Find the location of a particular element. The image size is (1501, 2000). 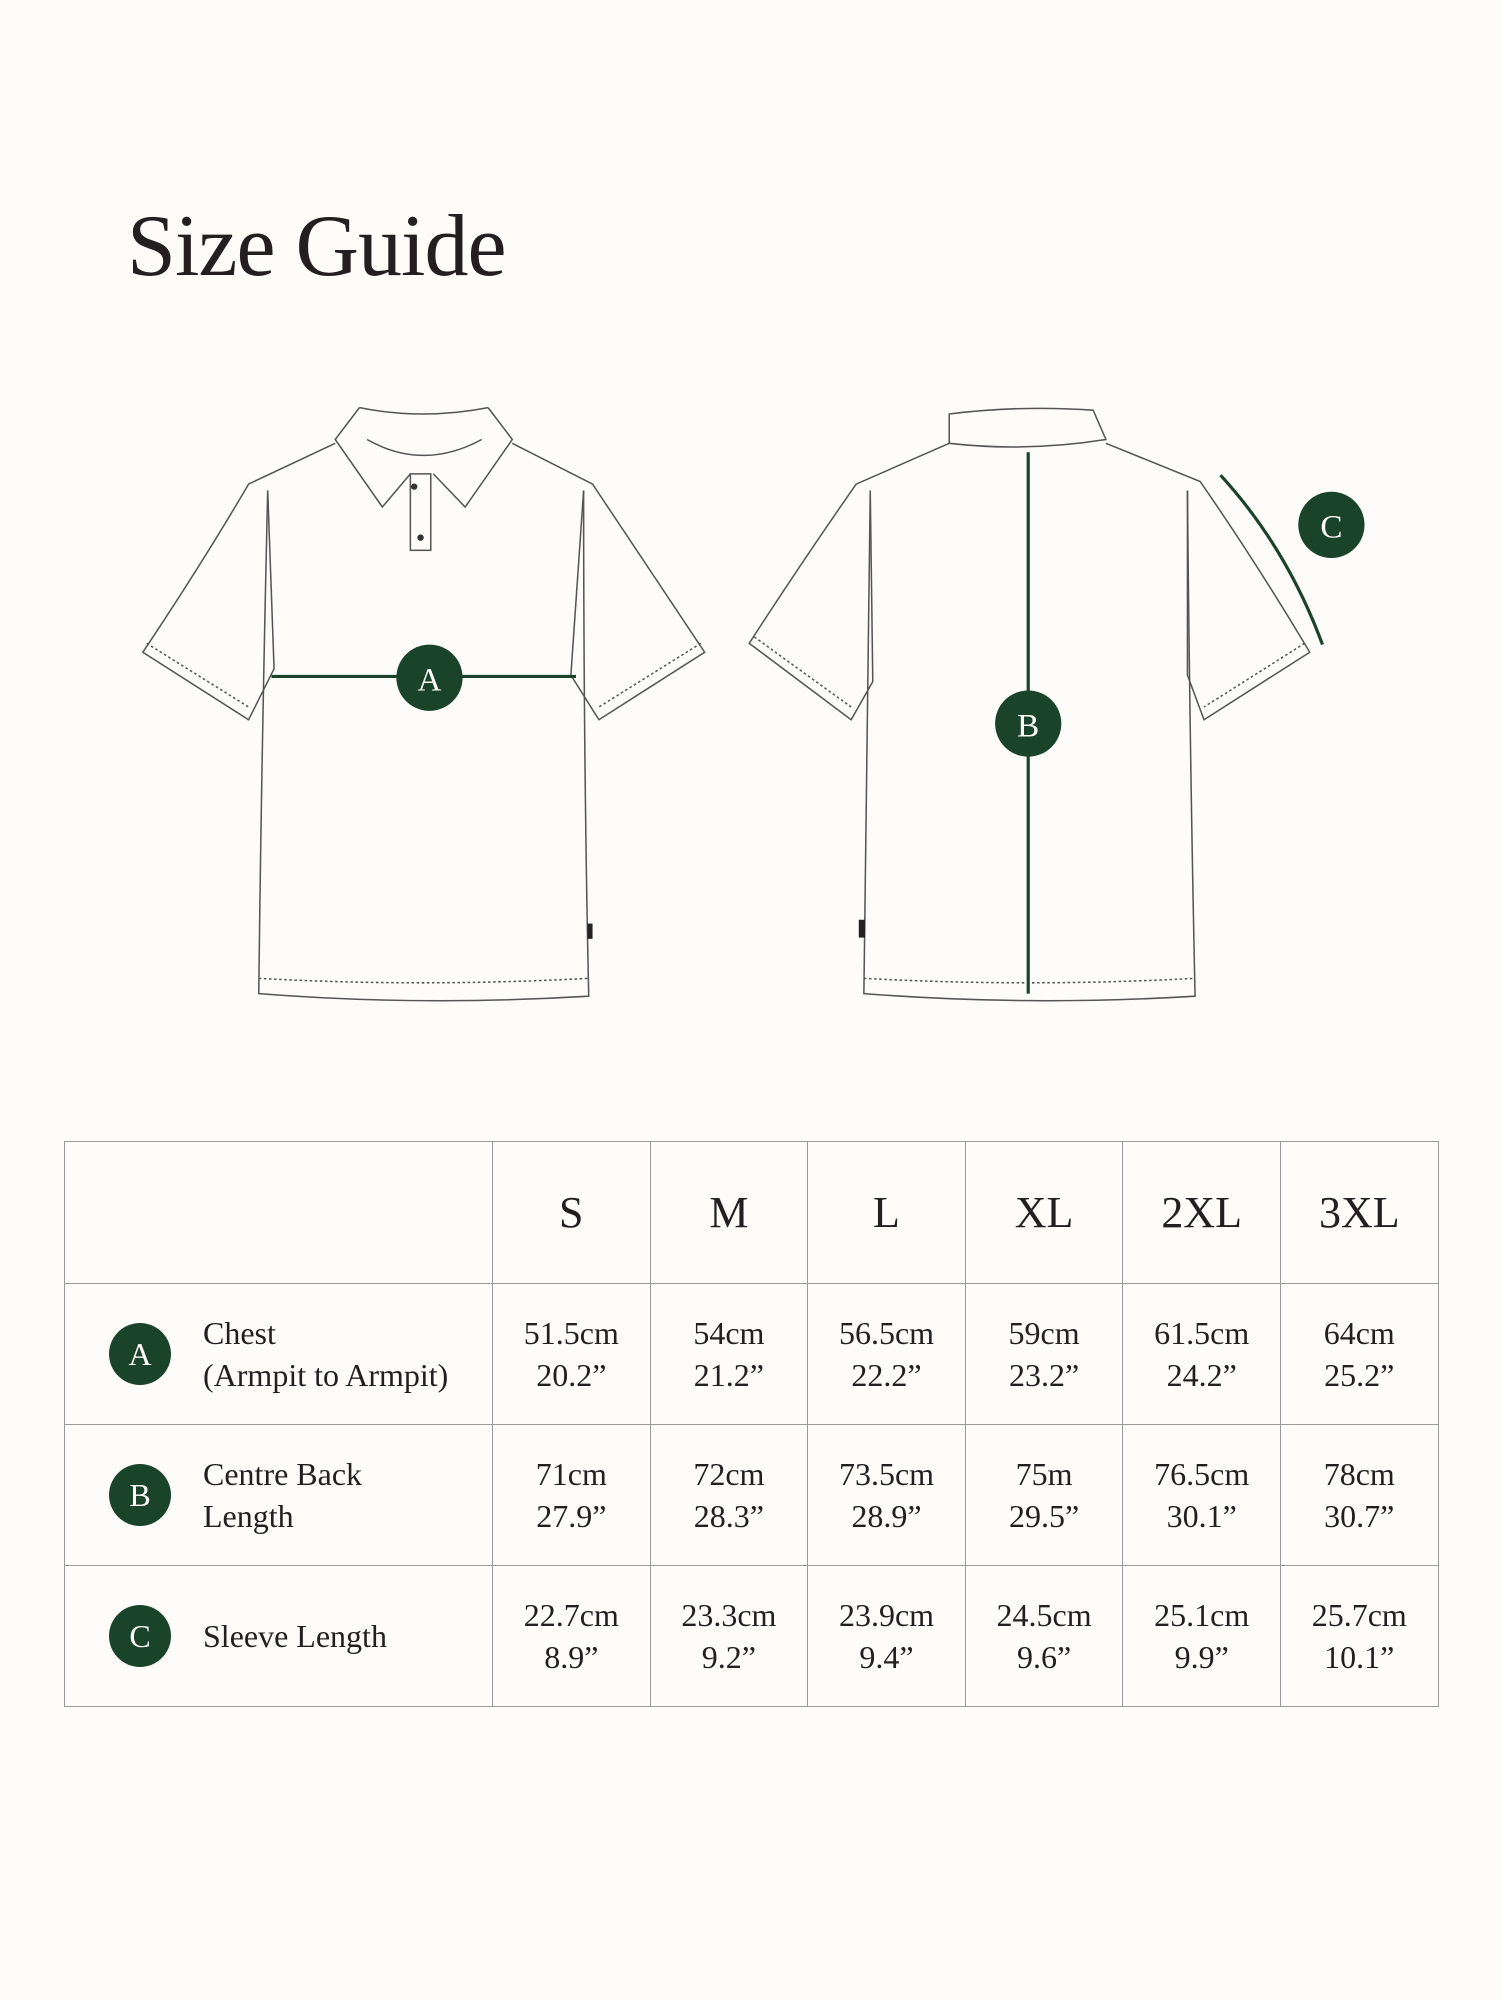

measurement-cell: 73.5cm 28.9” is located at coordinates (886, 1495).